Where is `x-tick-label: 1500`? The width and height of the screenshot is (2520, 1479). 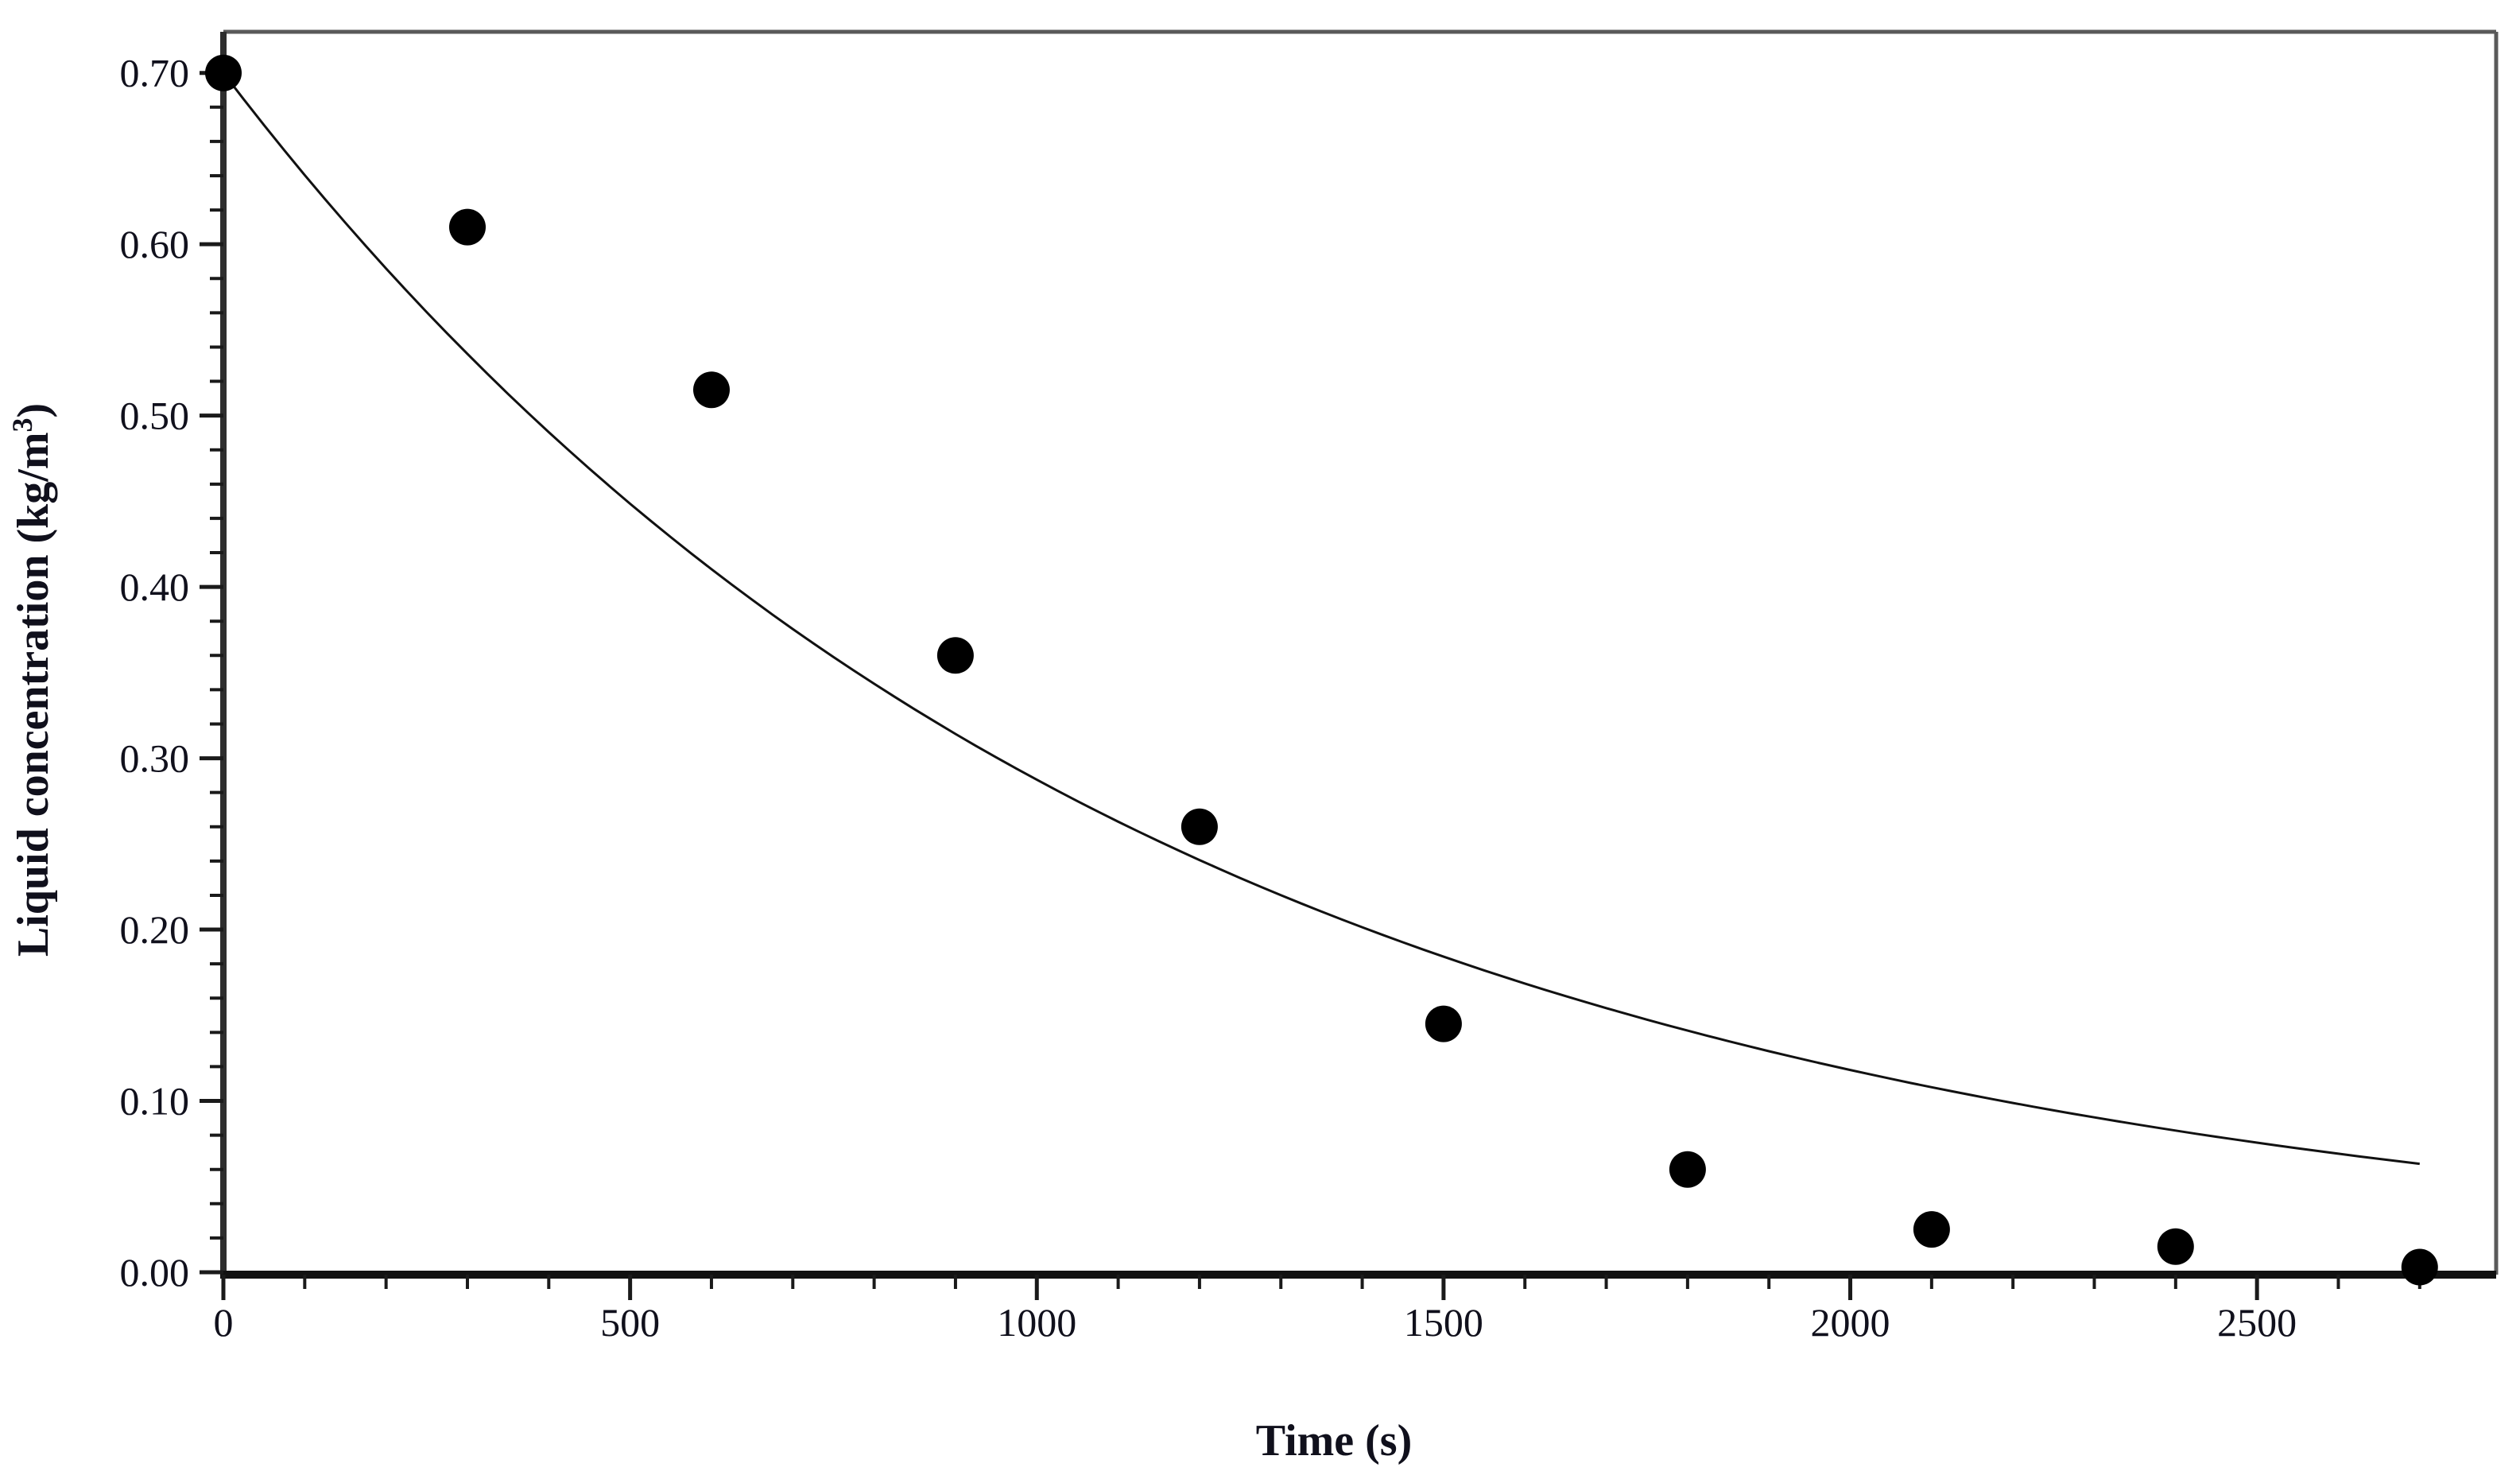 x-tick-label: 1500 is located at coordinates (1443, 1322).